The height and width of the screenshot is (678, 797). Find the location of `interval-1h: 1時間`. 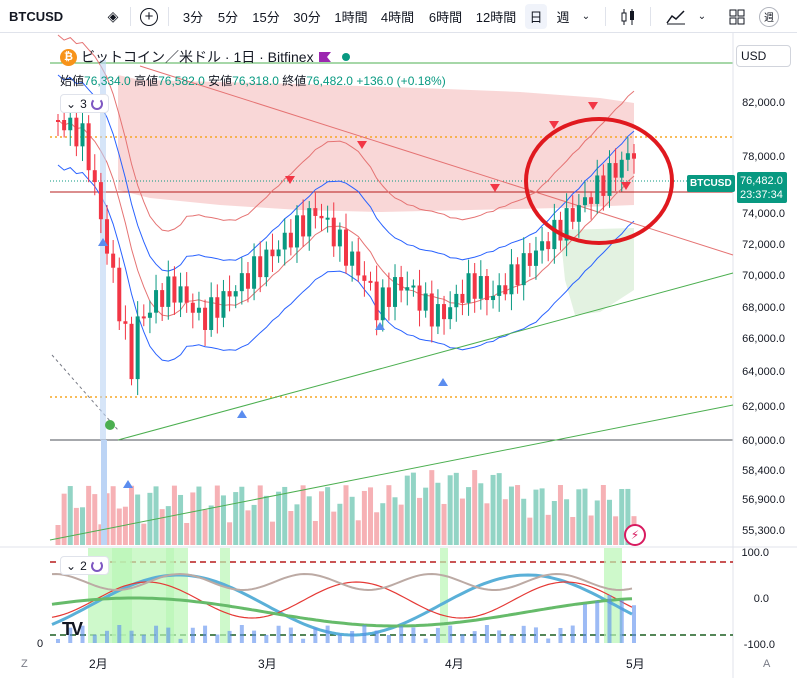

interval-1h: 1時間 is located at coordinates (351, 17).